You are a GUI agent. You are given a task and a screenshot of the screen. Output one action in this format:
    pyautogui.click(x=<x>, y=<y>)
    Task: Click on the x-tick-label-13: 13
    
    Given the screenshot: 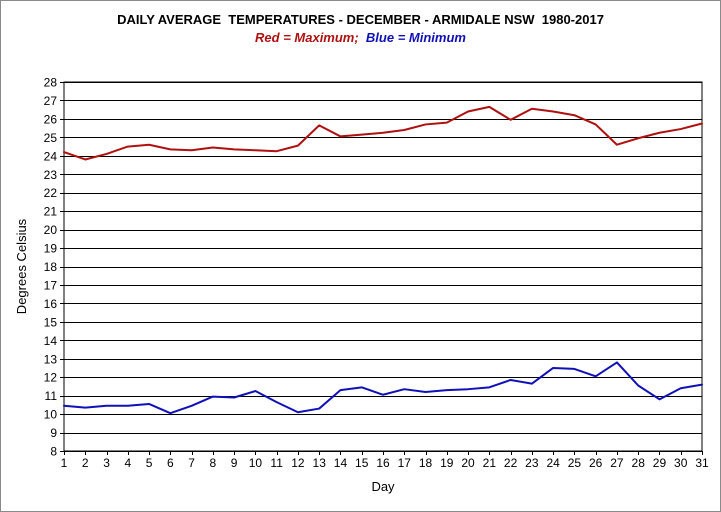 What is the action you would take?
    pyautogui.click(x=320, y=463)
    